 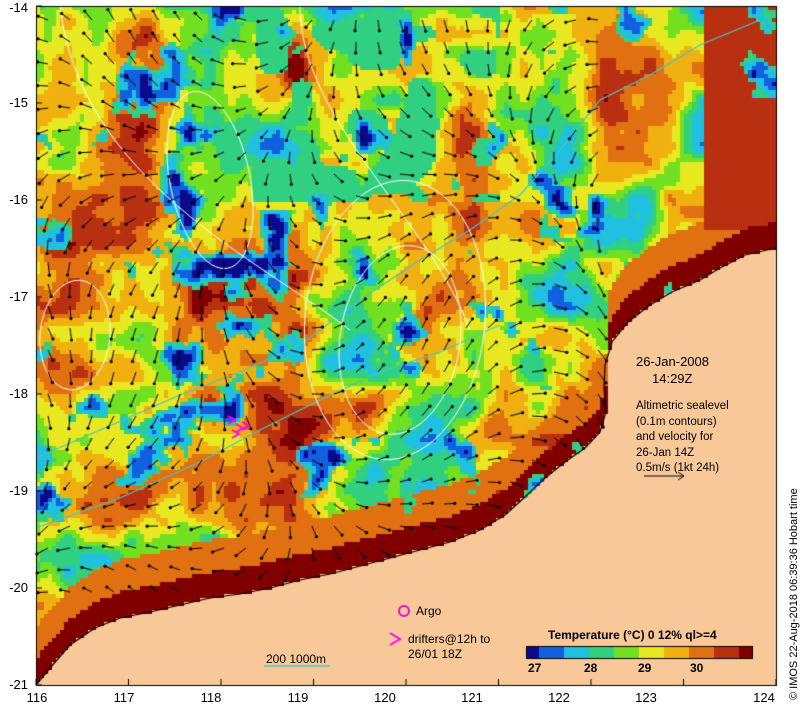 I want to click on lat-tick-label: -16, so click(x=18, y=199).